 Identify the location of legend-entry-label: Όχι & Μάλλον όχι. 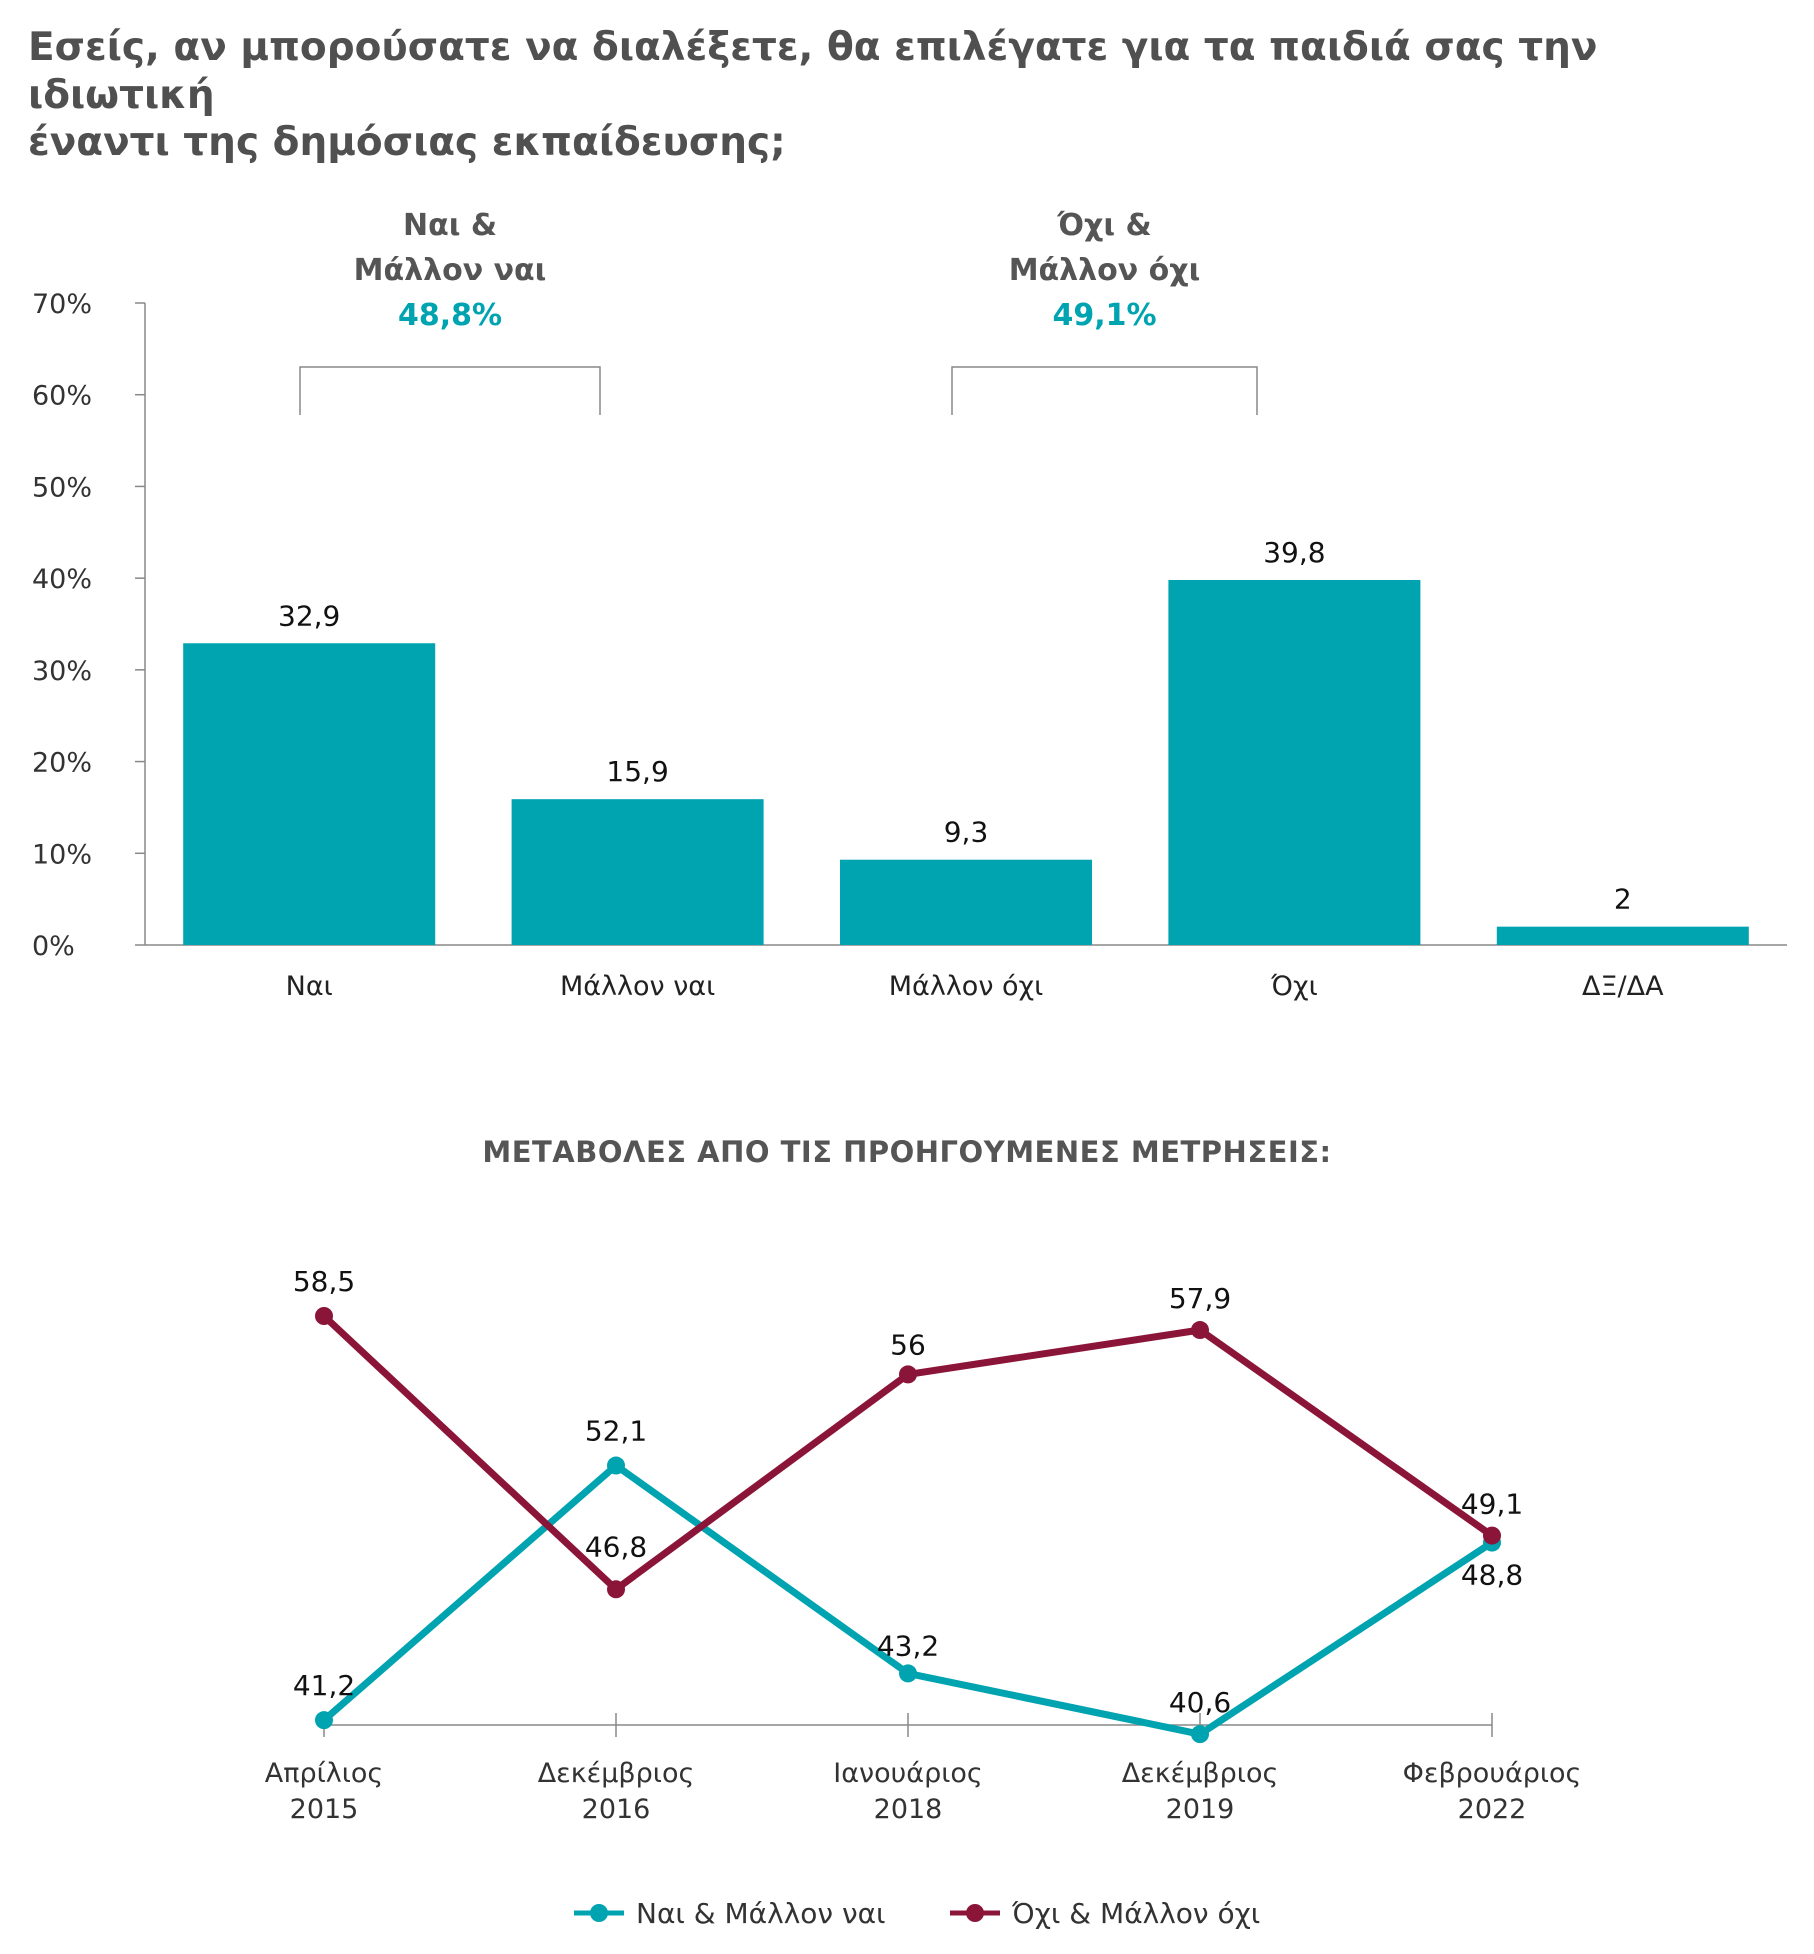
(1135, 1913).